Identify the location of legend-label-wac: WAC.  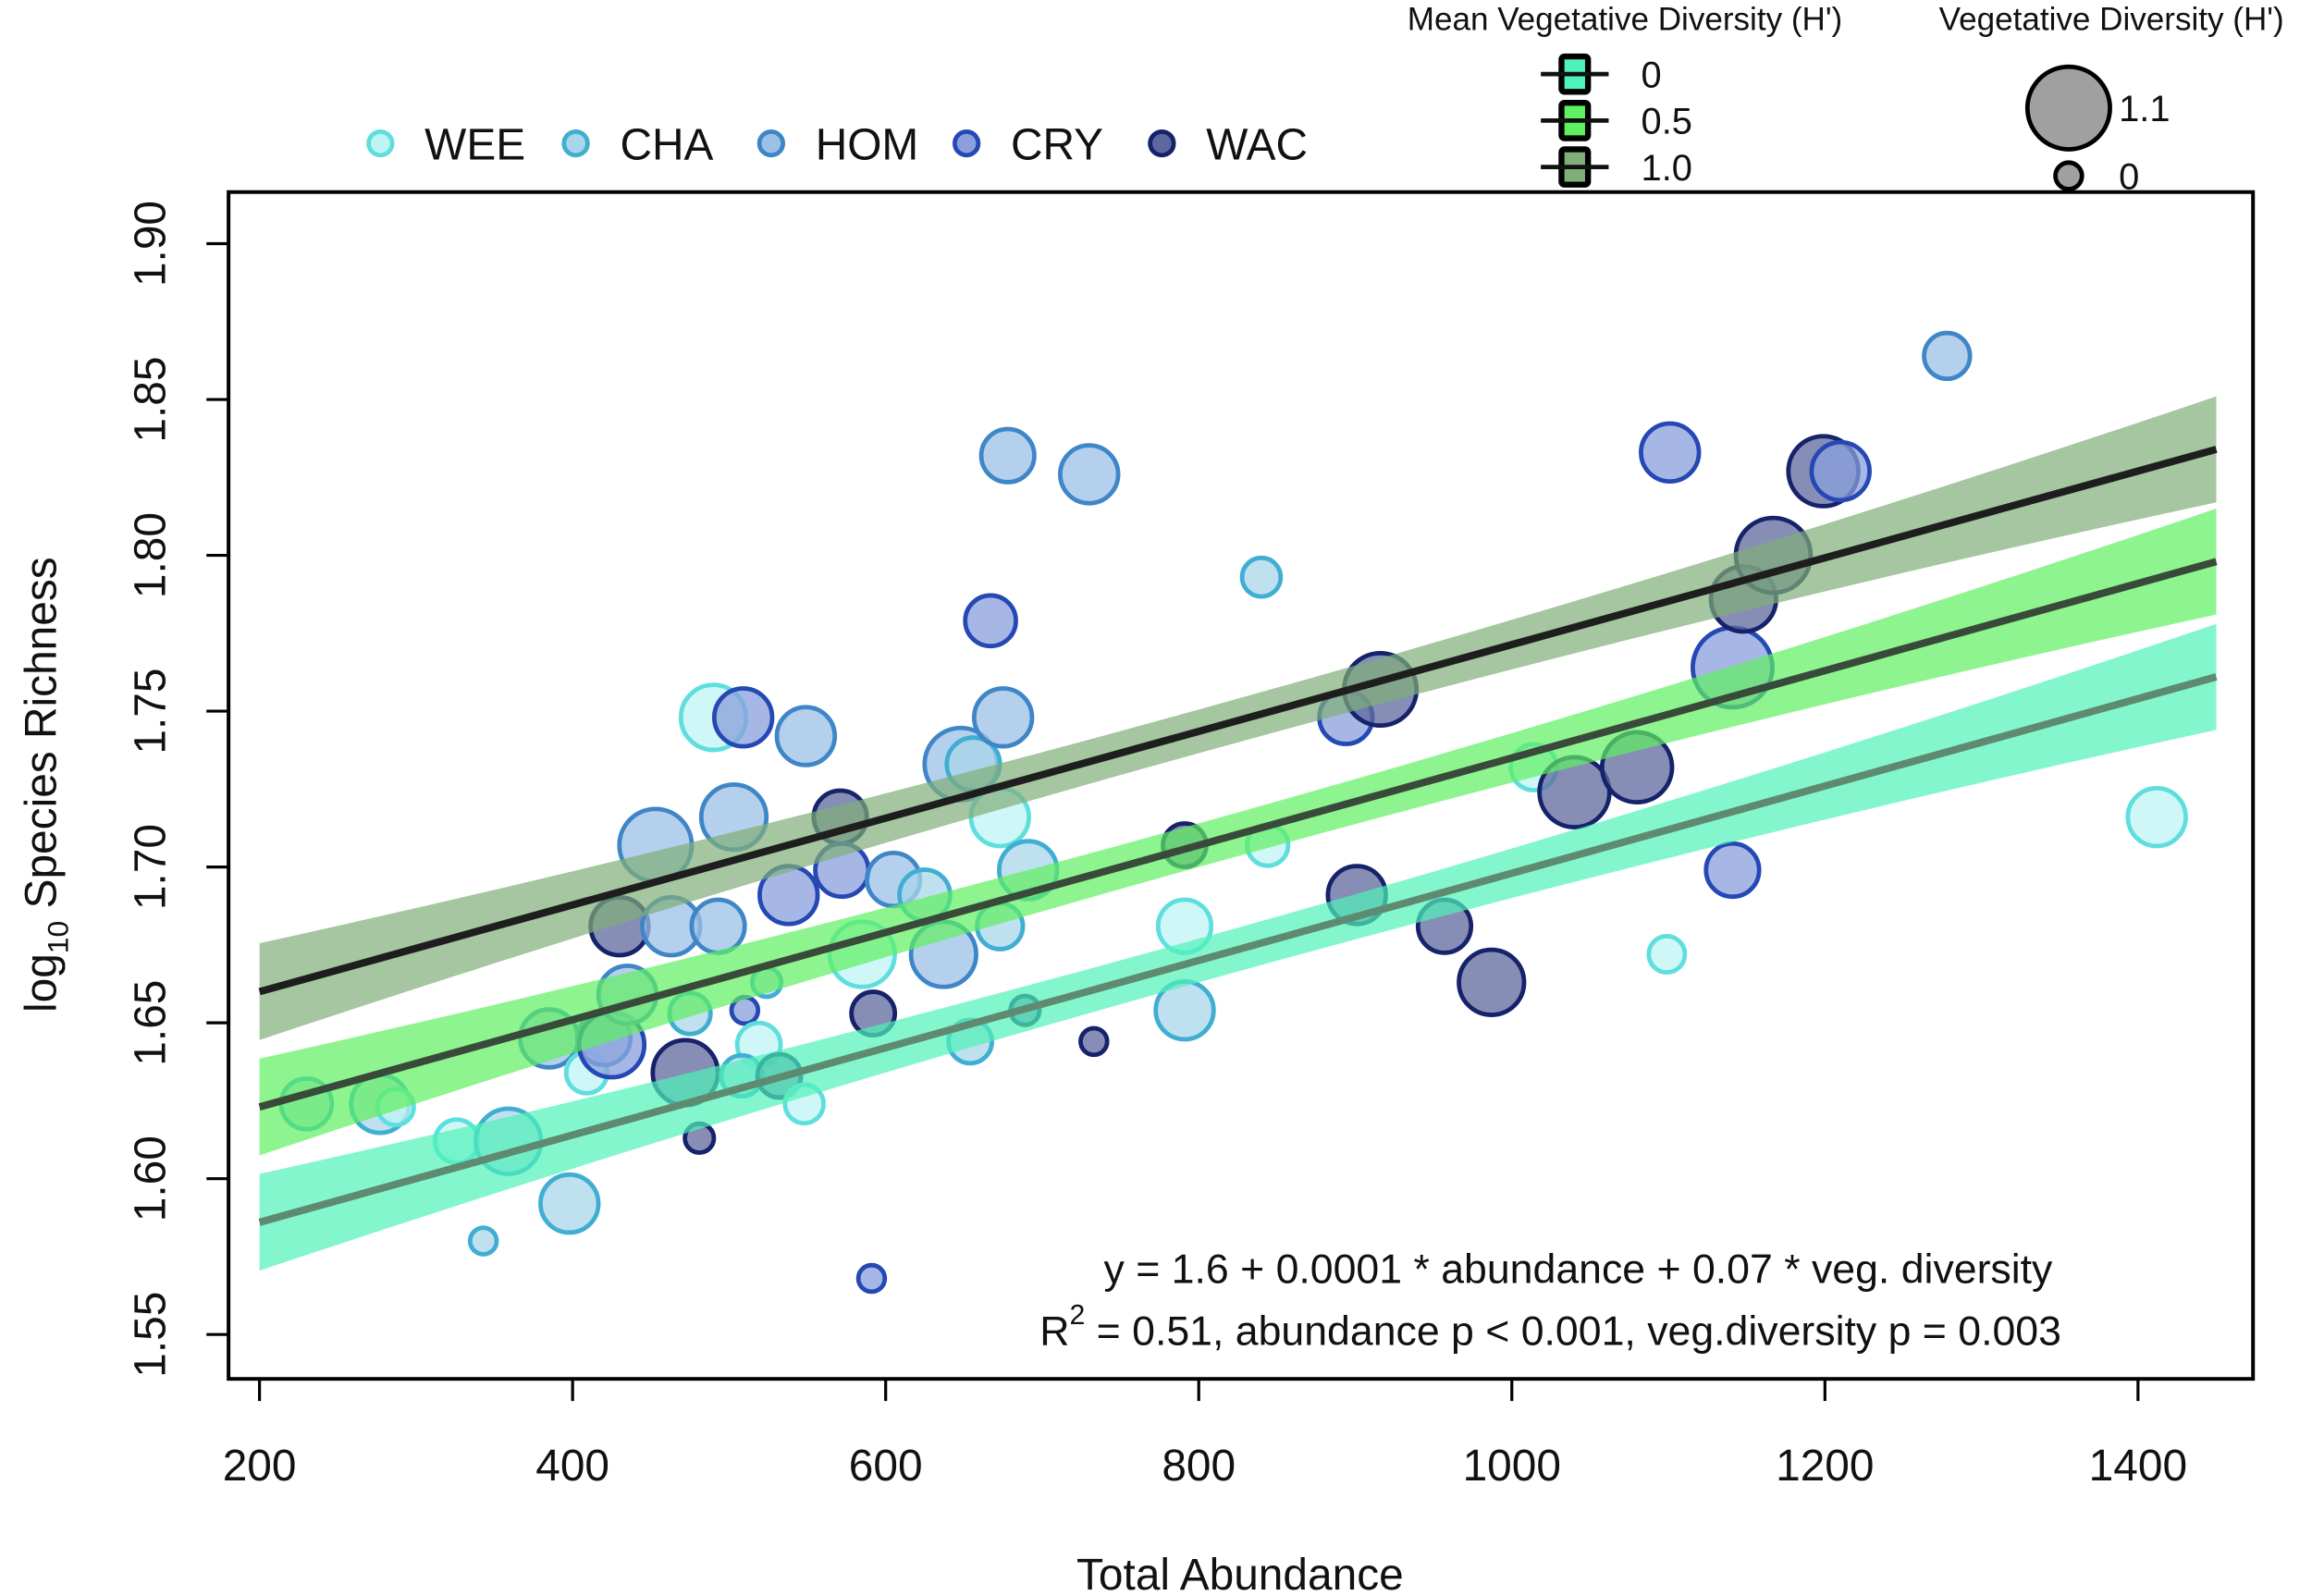
(1257, 145).